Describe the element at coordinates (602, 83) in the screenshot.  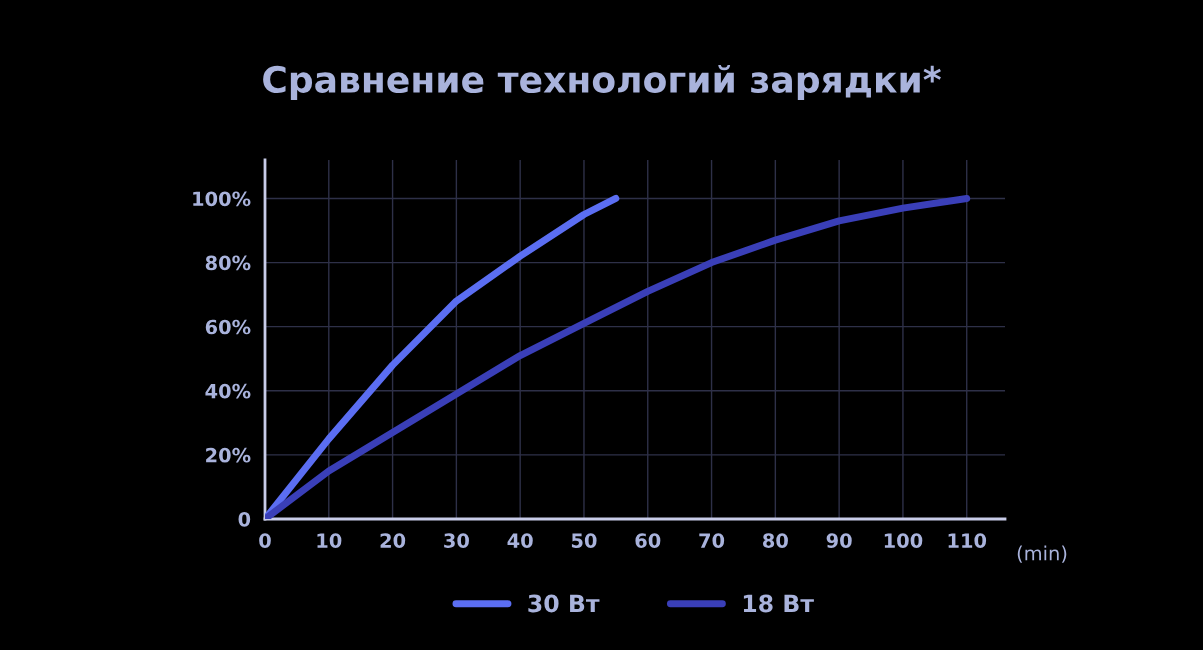
I see `chart-title: Сравнение технологий зарядки*` at that location.